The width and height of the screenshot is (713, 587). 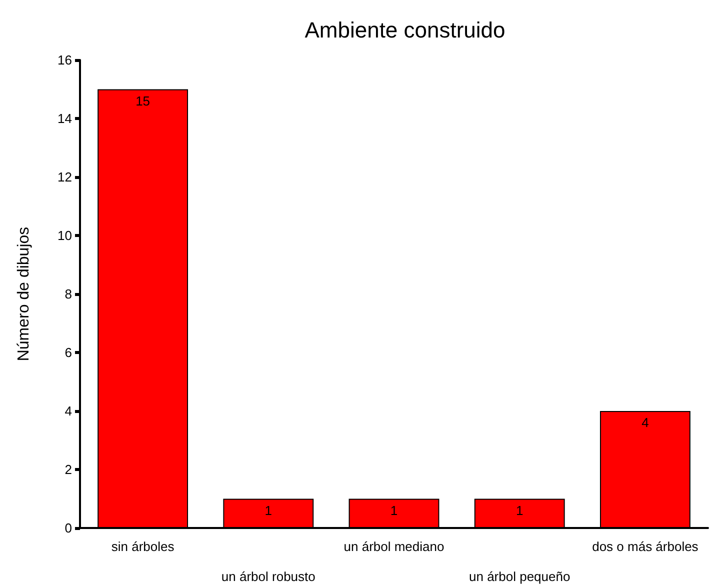 I want to click on x-tick-label: dos o más árboles, so click(x=645, y=546).